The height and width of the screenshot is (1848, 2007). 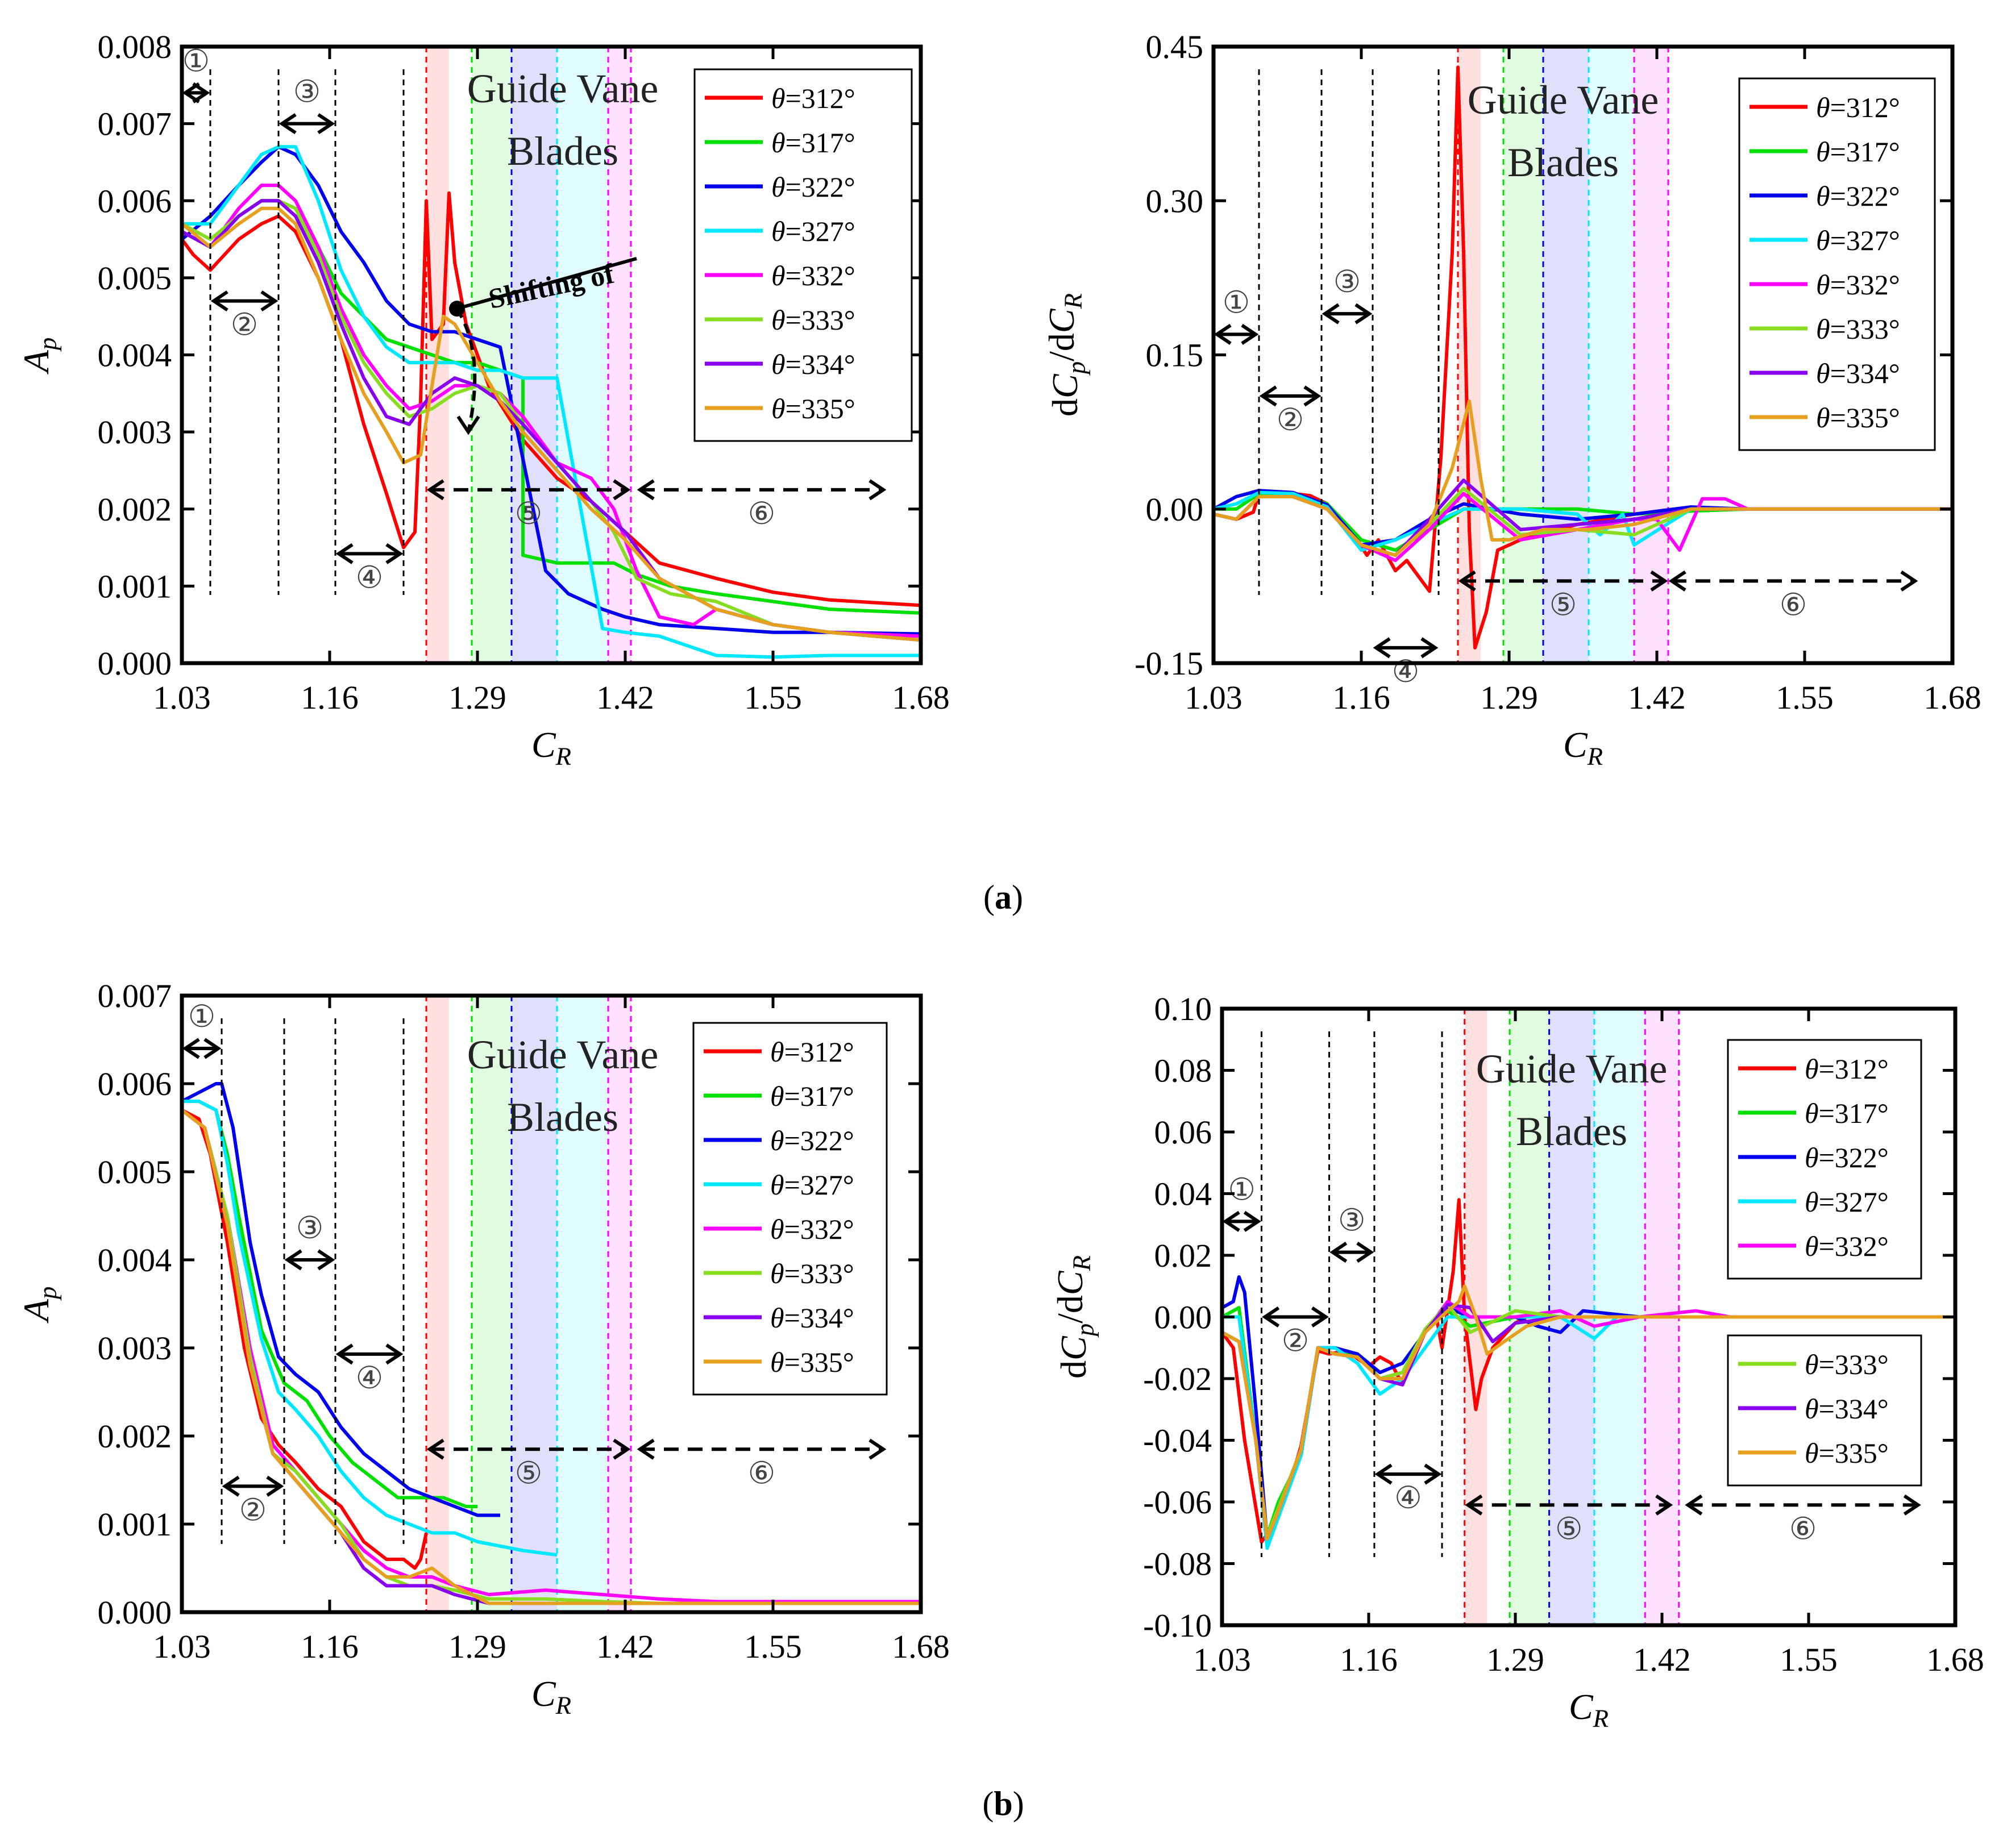 I want to click on y-tick-label: 0.30, so click(x=1175, y=200).